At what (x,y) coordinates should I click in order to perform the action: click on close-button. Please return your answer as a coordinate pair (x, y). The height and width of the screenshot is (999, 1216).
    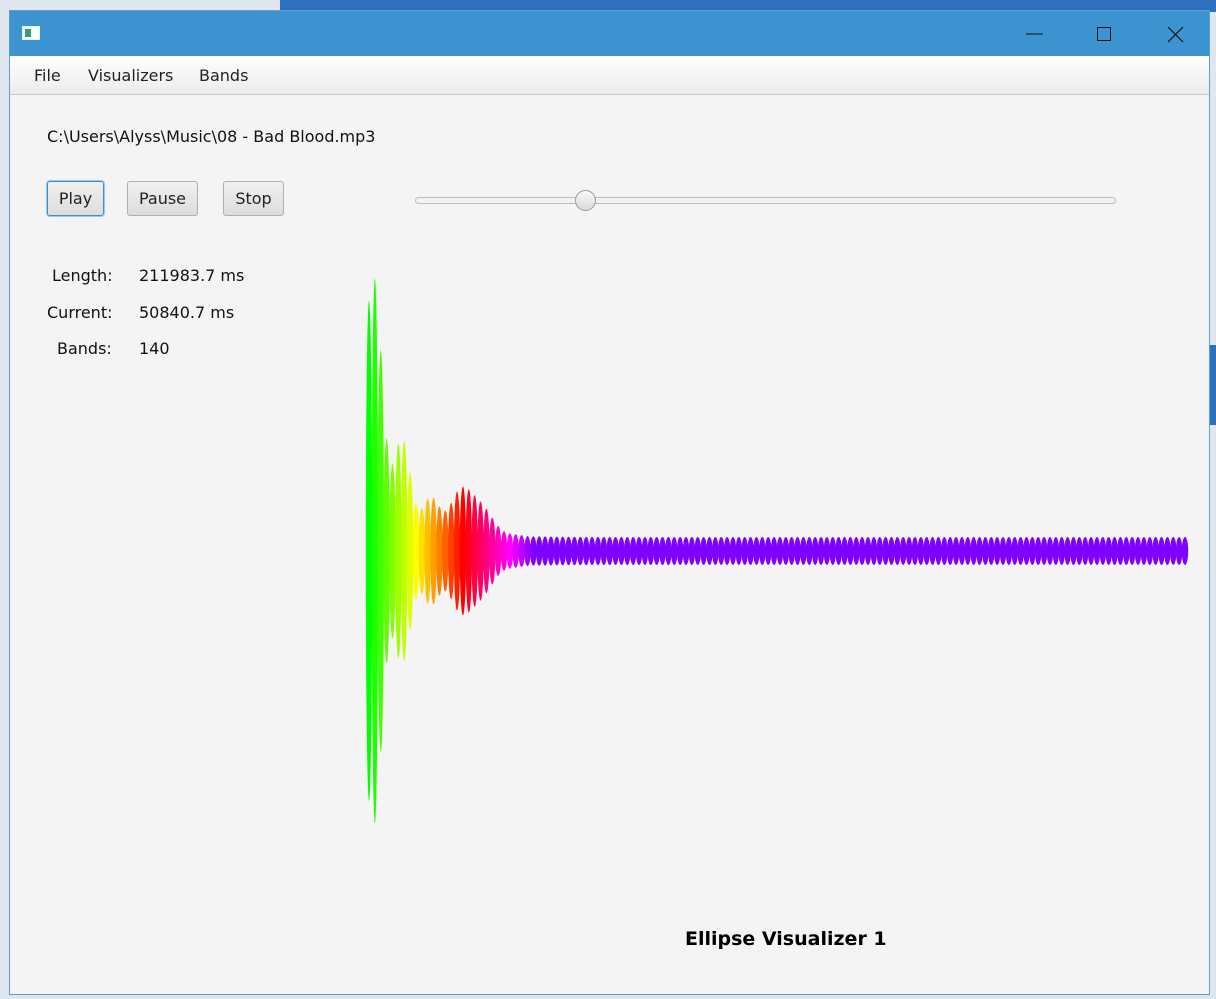
    Looking at the image, I should click on (1175, 33).